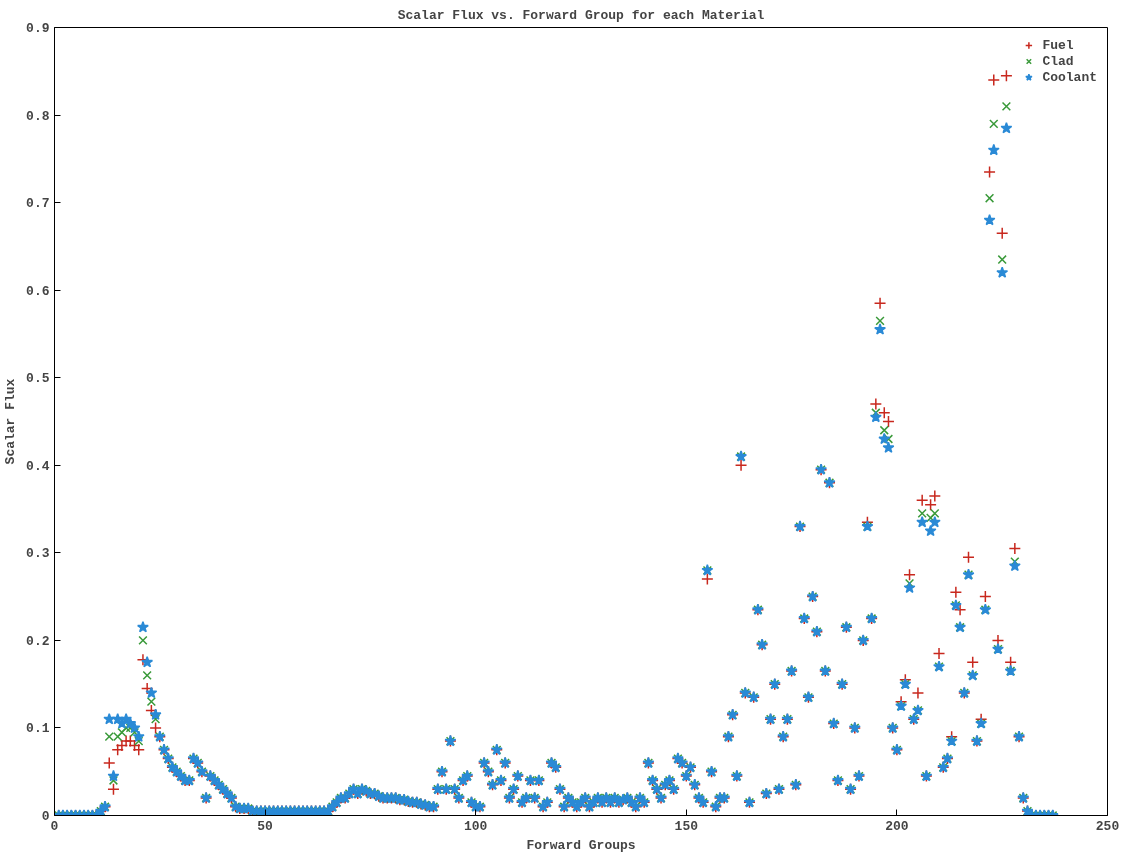 This screenshot has width=1147, height=855. Describe the element at coordinates (38, 116) in the screenshot. I see `y-tick-label: 0.8` at that location.